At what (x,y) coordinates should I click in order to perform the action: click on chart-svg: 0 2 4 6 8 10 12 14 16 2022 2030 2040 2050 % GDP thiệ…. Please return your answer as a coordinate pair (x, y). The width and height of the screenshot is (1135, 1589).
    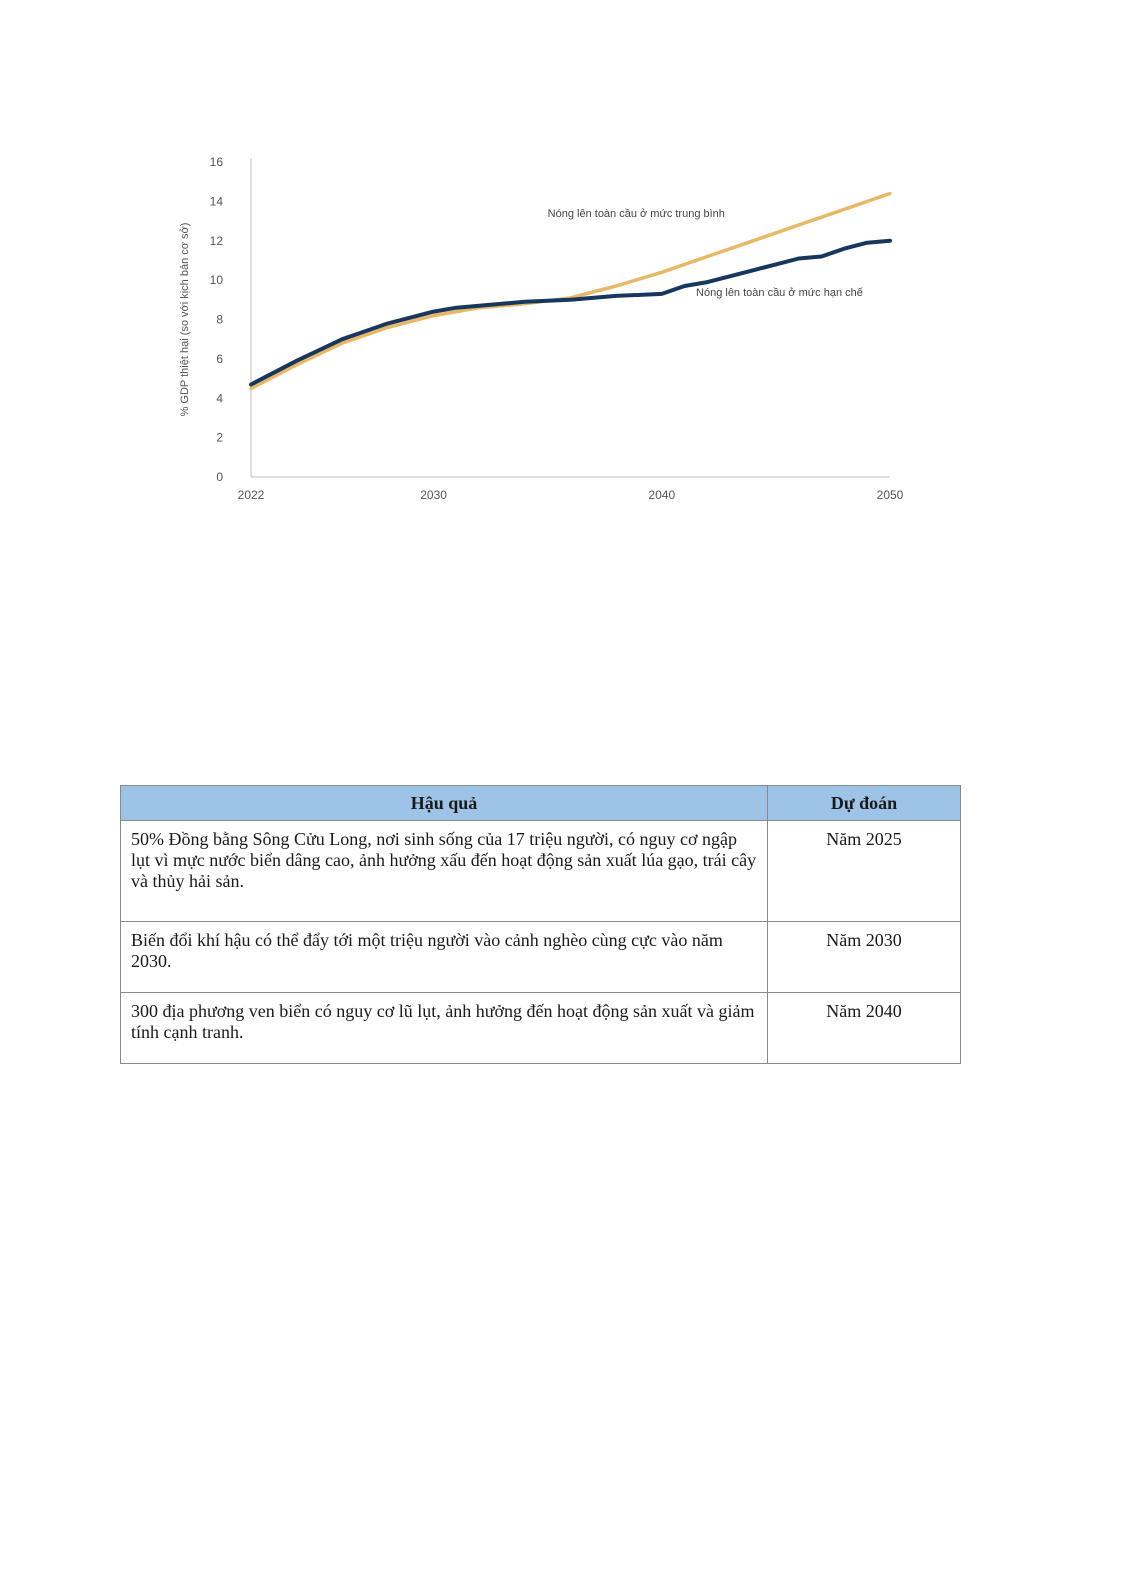
    Looking at the image, I should click on (541, 328).